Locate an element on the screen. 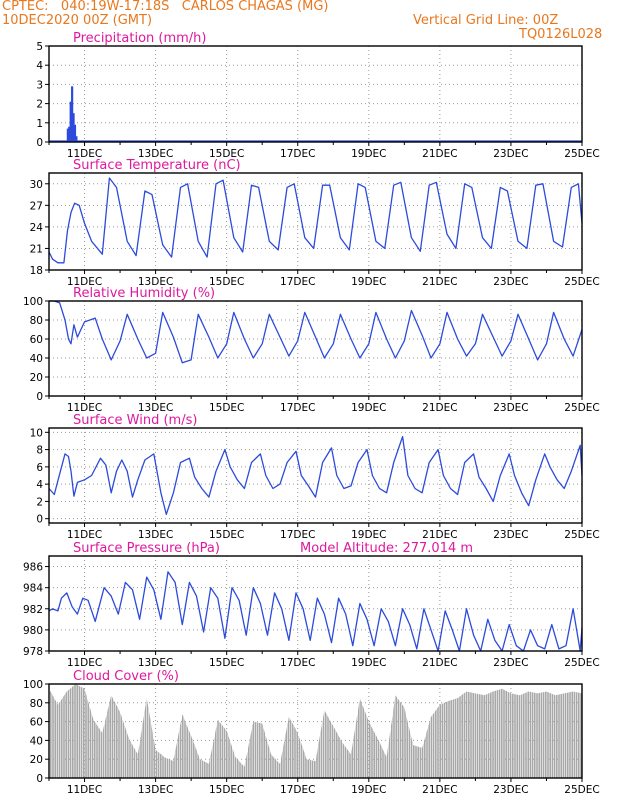 The image size is (618, 800). y-tick-label: 40 is located at coordinates (36, 741).